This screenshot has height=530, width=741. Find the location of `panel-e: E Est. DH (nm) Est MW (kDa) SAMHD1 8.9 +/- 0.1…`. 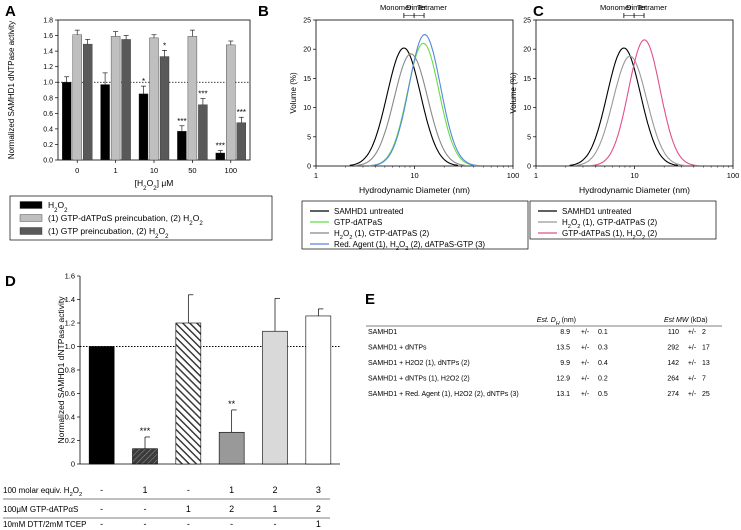

panel-e: E Est. DH (nm) Est MW (kDa) SAMHD1 8.9 +/- 0.1… is located at coordinates (543, 344).